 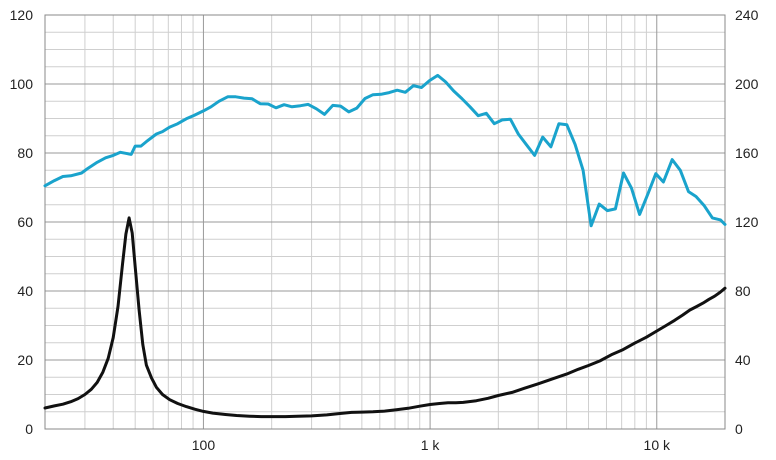 I want to click on left-axis-tick-label: 60, so click(x=25, y=222).